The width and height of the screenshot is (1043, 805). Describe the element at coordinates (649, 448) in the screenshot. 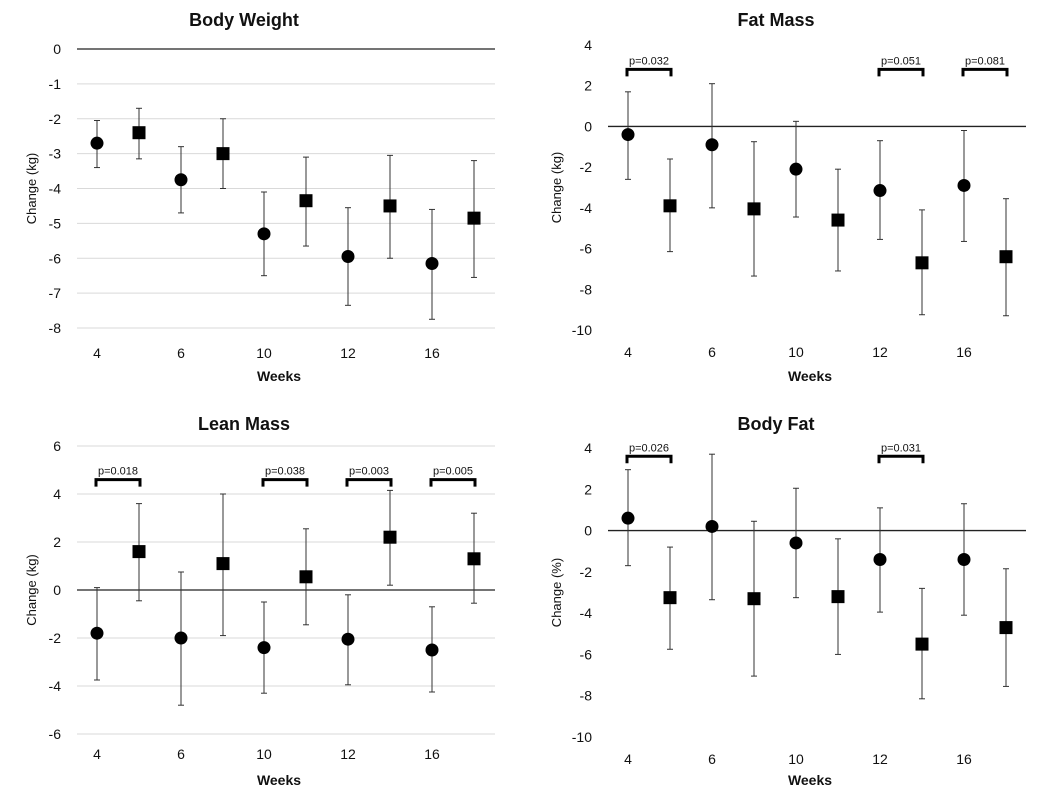

I see `p-value-label: p=0.026` at that location.